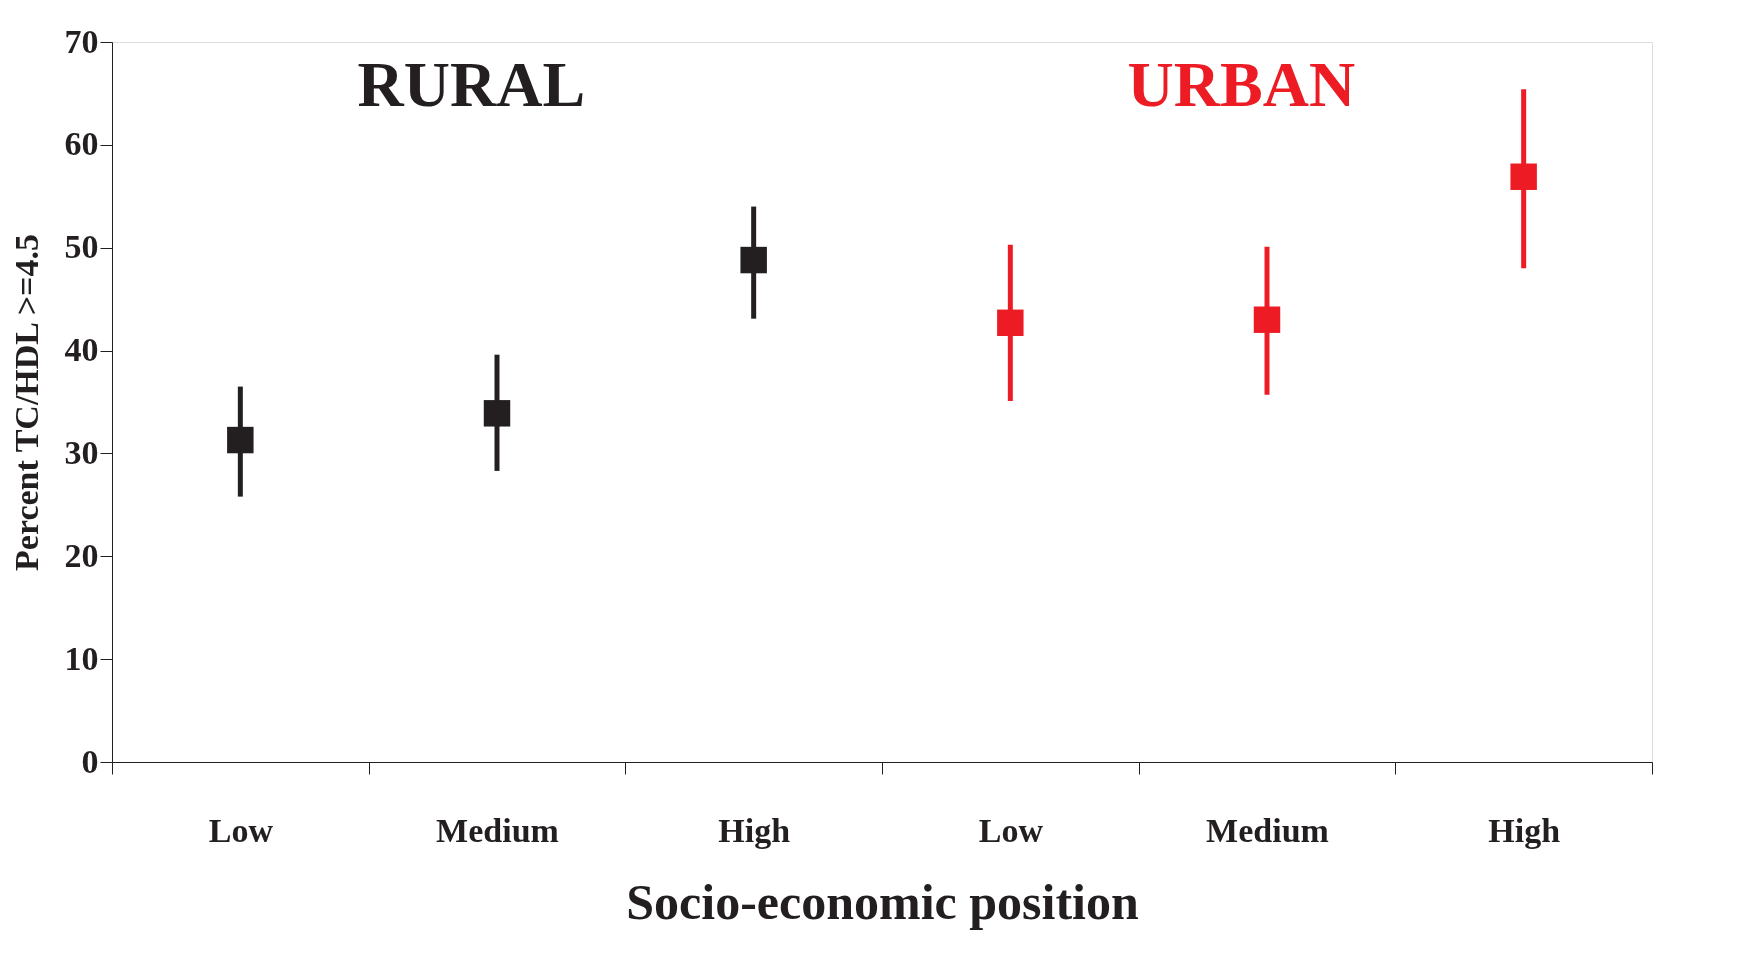 This screenshot has width=1749, height=963. I want to click on y-tick-label: 0, so click(90, 761).